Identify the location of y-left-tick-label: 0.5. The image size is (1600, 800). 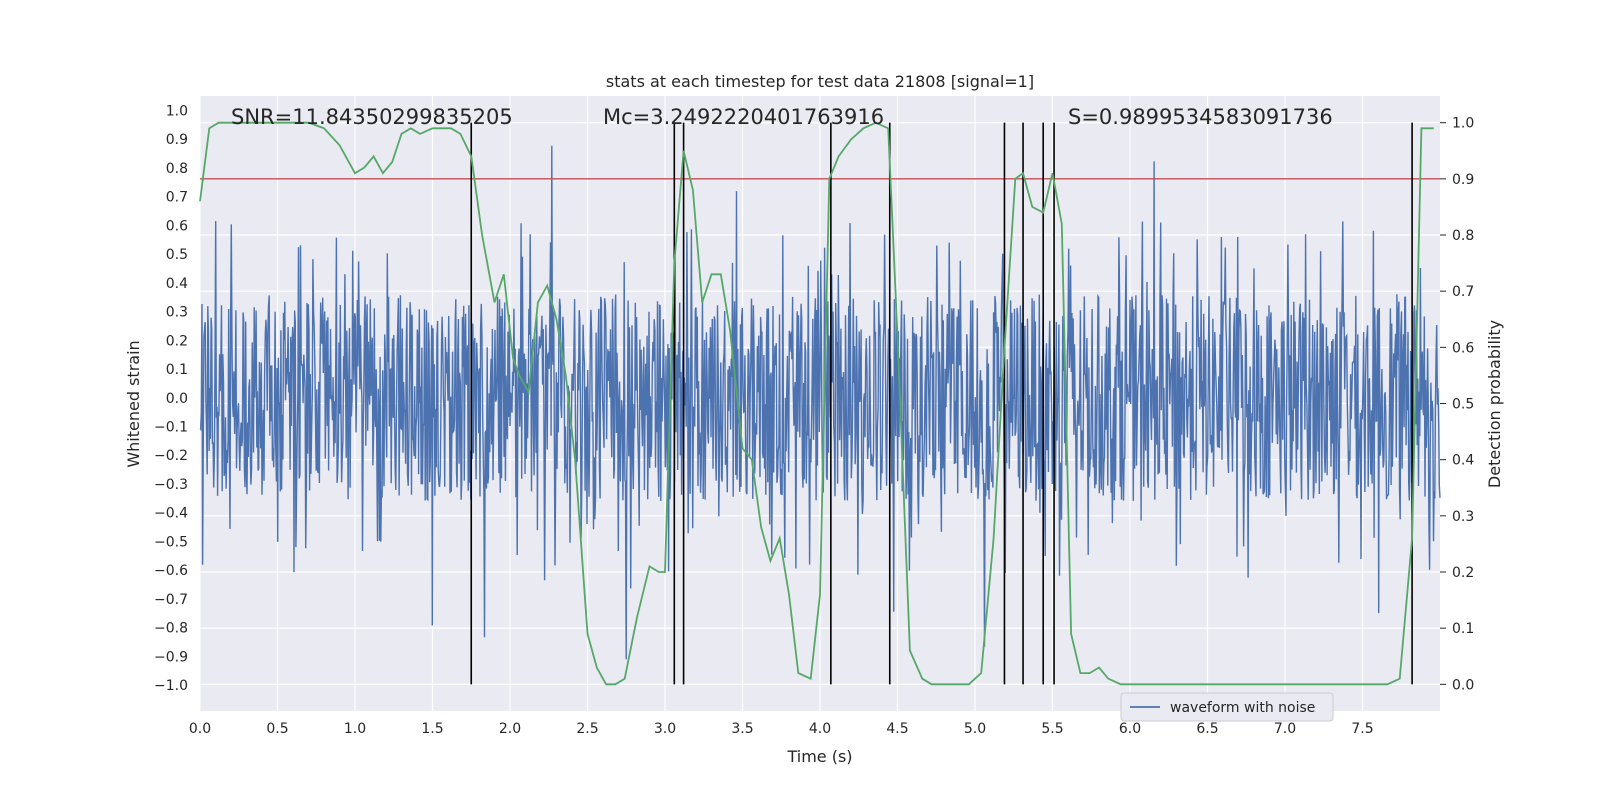
(177, 255).